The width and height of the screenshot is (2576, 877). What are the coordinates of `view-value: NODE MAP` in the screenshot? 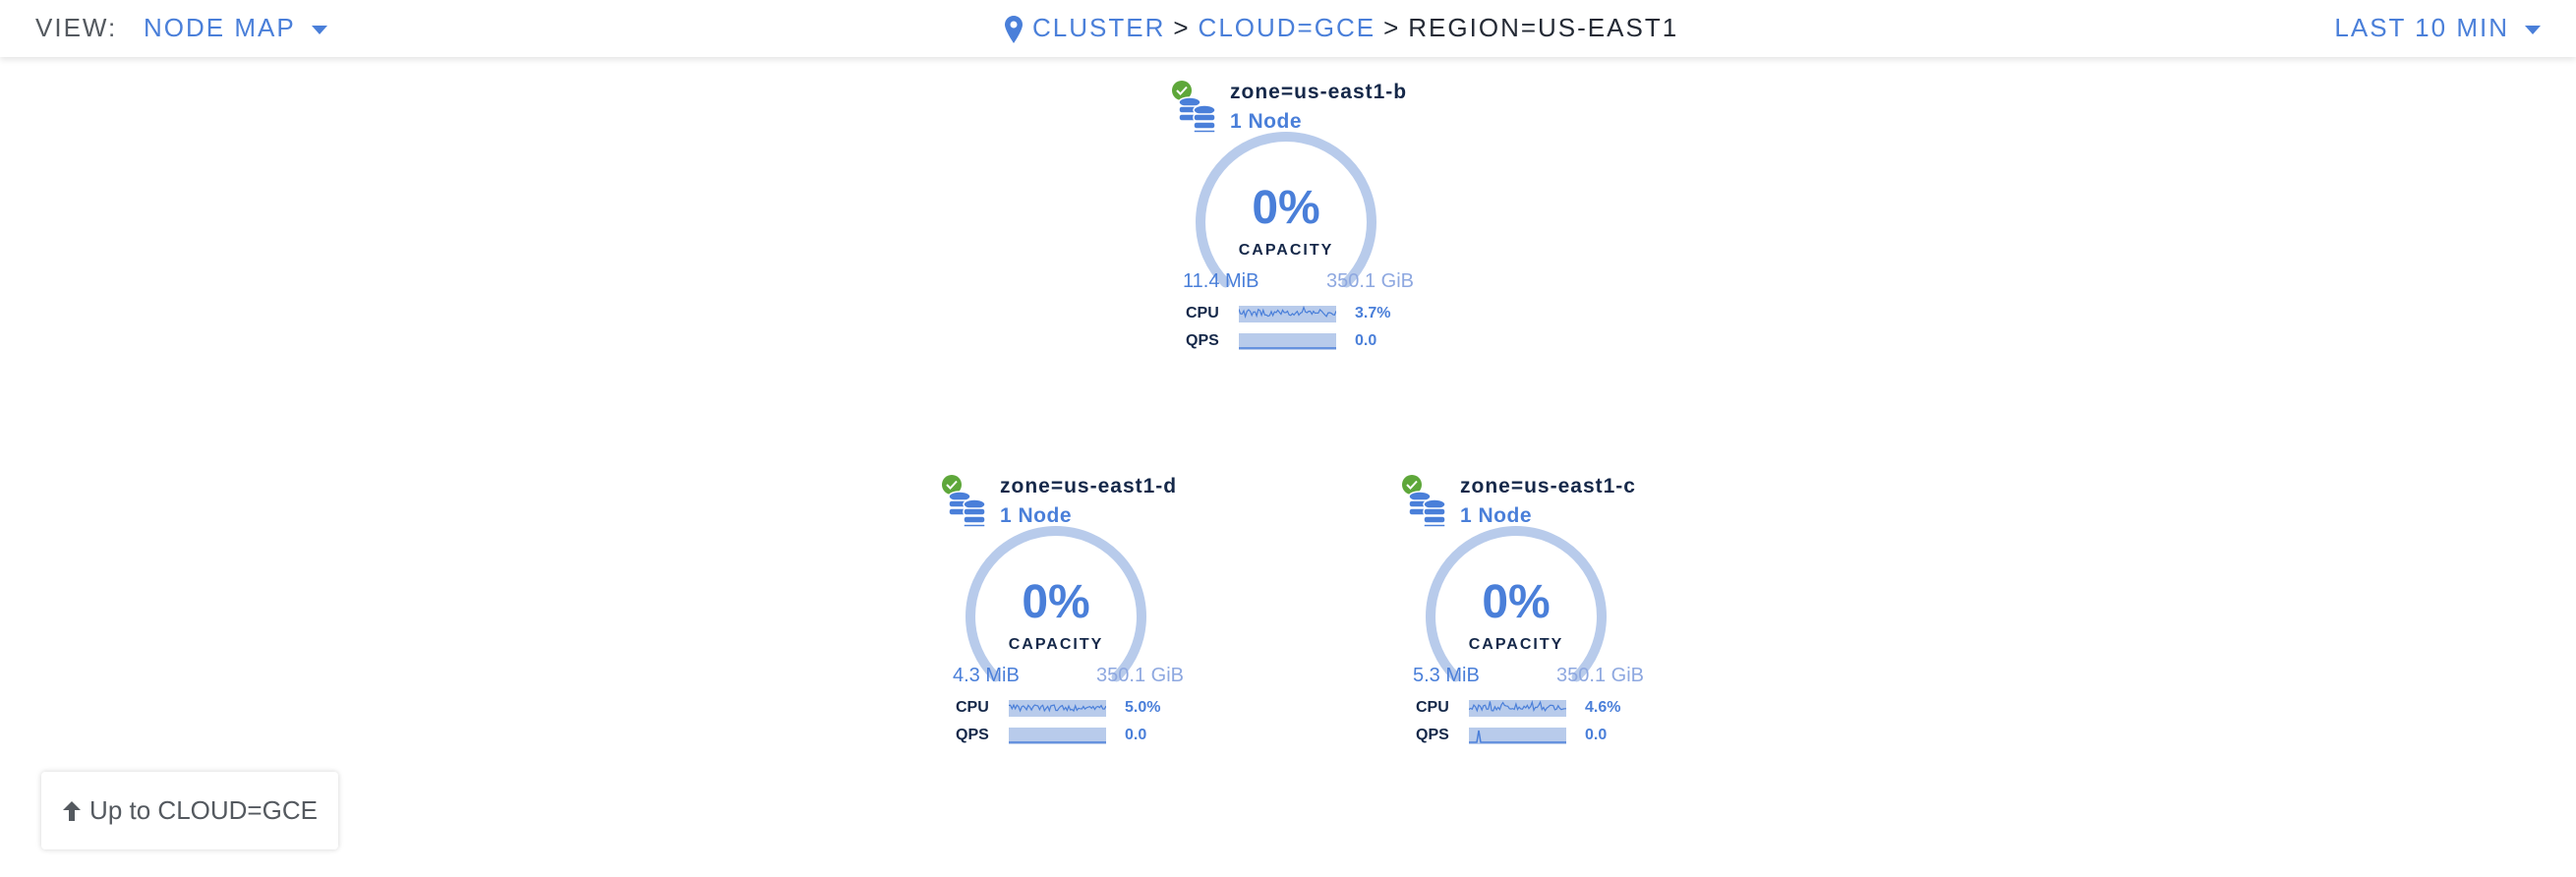 It's located at (220, 27).